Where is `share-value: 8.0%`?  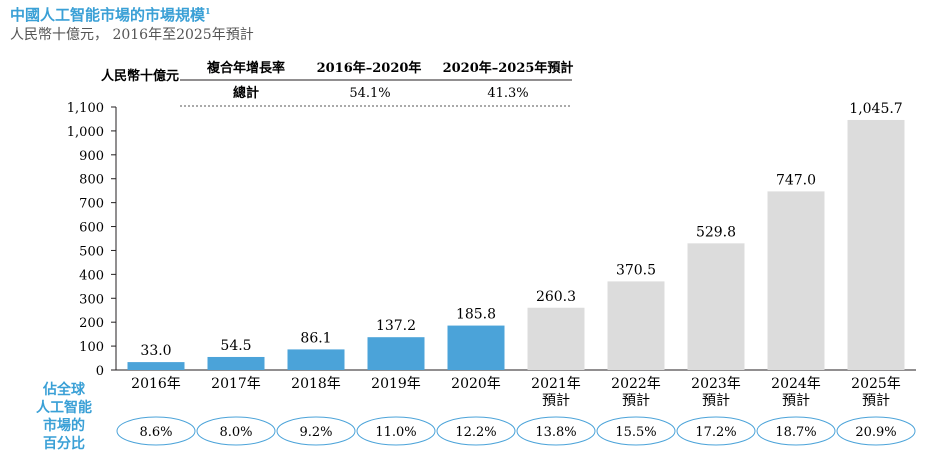
share-value: 8.0% is located at coordinates (235, 432).